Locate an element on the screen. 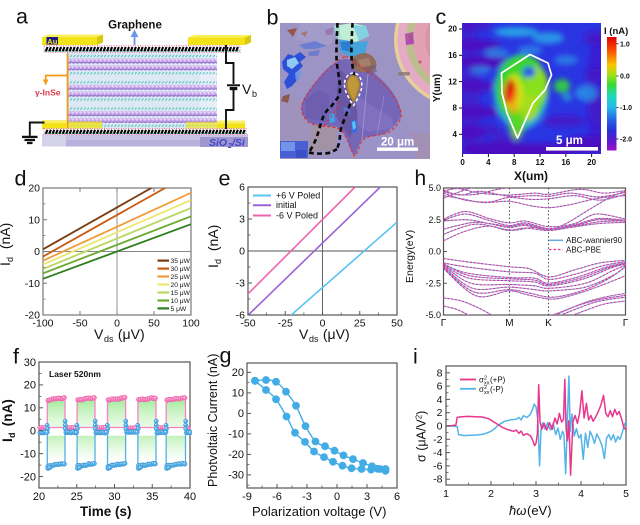  svg-text: -2.0 is located at coordinates (626, 140).